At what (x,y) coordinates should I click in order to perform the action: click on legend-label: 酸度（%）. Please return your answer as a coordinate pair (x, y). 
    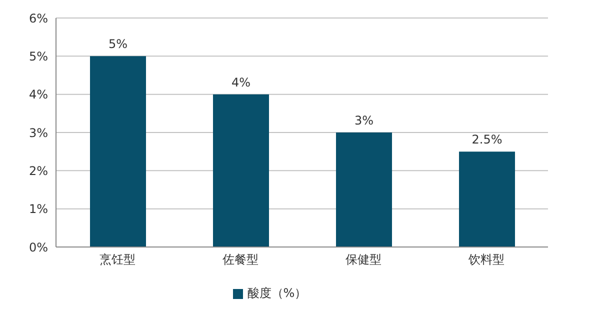
    Looking at the image, I should click on (277, 293).